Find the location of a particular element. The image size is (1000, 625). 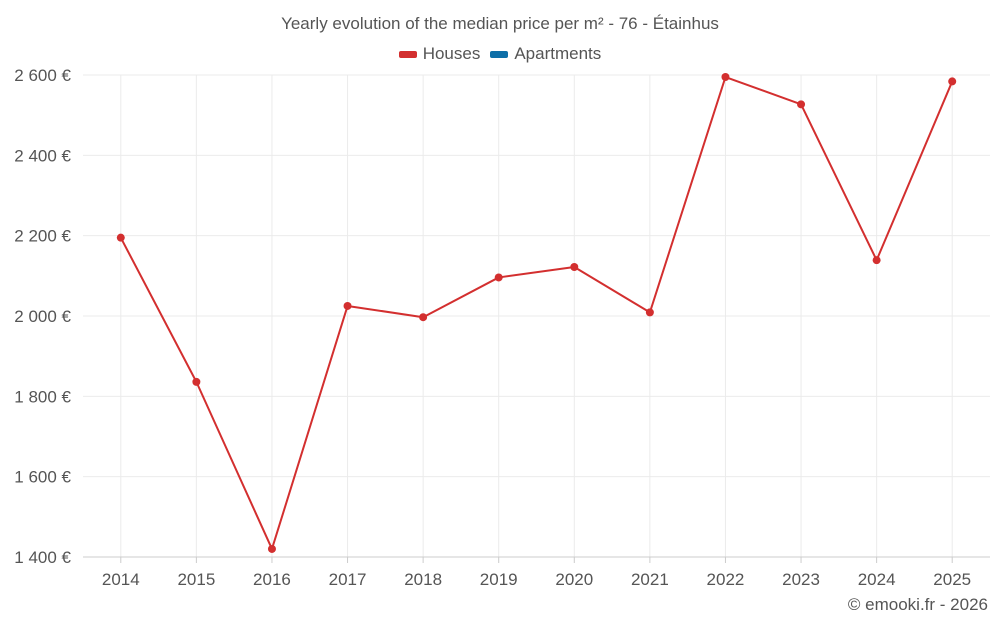

x-tick-label: 2015 is located at coordinates (196, 579).